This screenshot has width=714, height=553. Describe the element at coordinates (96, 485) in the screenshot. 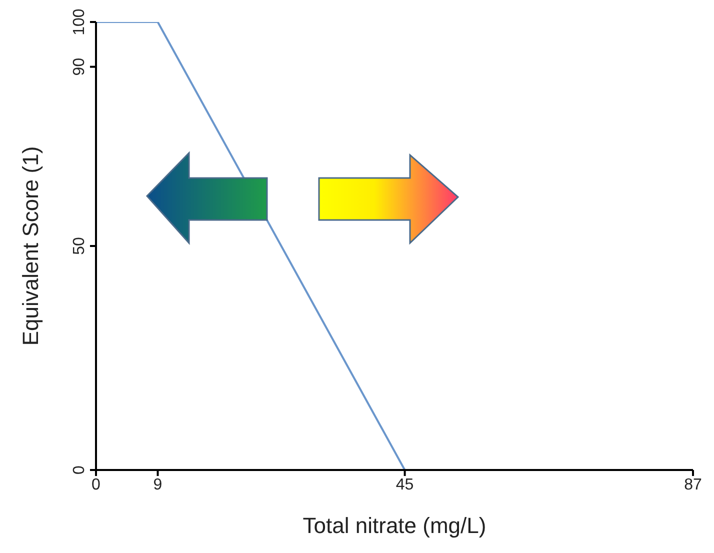

I see `x-tick-label: 0` at that location.